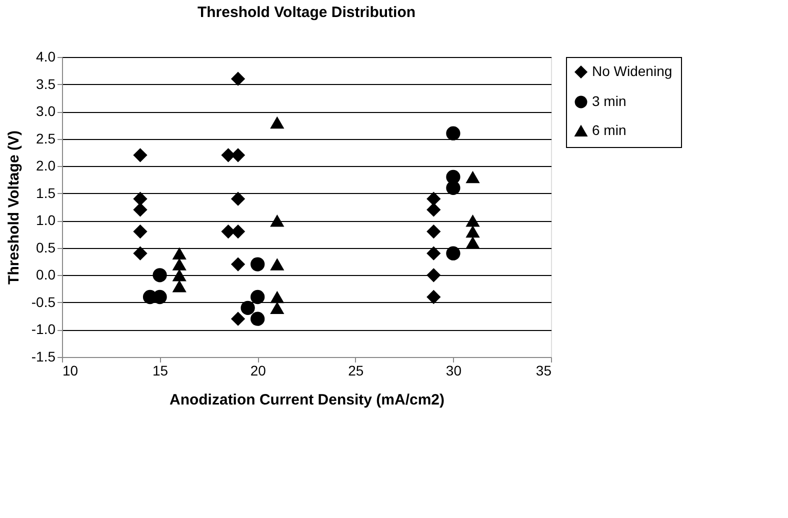  I want to click on y-tick-label: 2.0, so click(46, 166).